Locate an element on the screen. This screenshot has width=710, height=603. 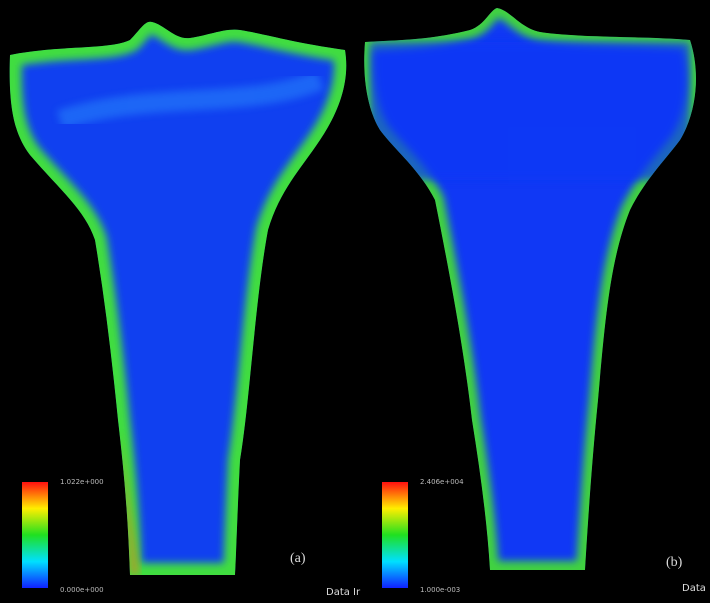
legend-min: 1.000e-003 is located at coordinates (440, 590).